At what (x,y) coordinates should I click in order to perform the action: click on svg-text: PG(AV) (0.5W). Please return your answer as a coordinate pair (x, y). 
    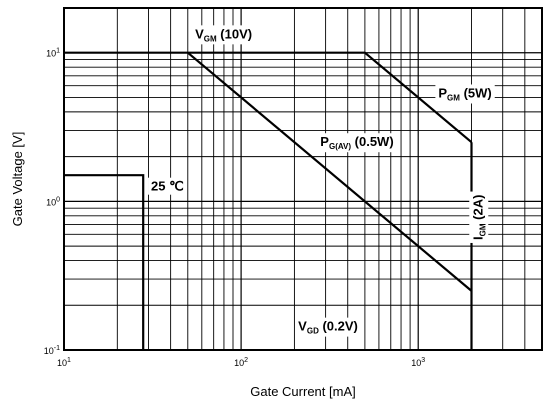
    Looking at the image, I should click on (356, 142).